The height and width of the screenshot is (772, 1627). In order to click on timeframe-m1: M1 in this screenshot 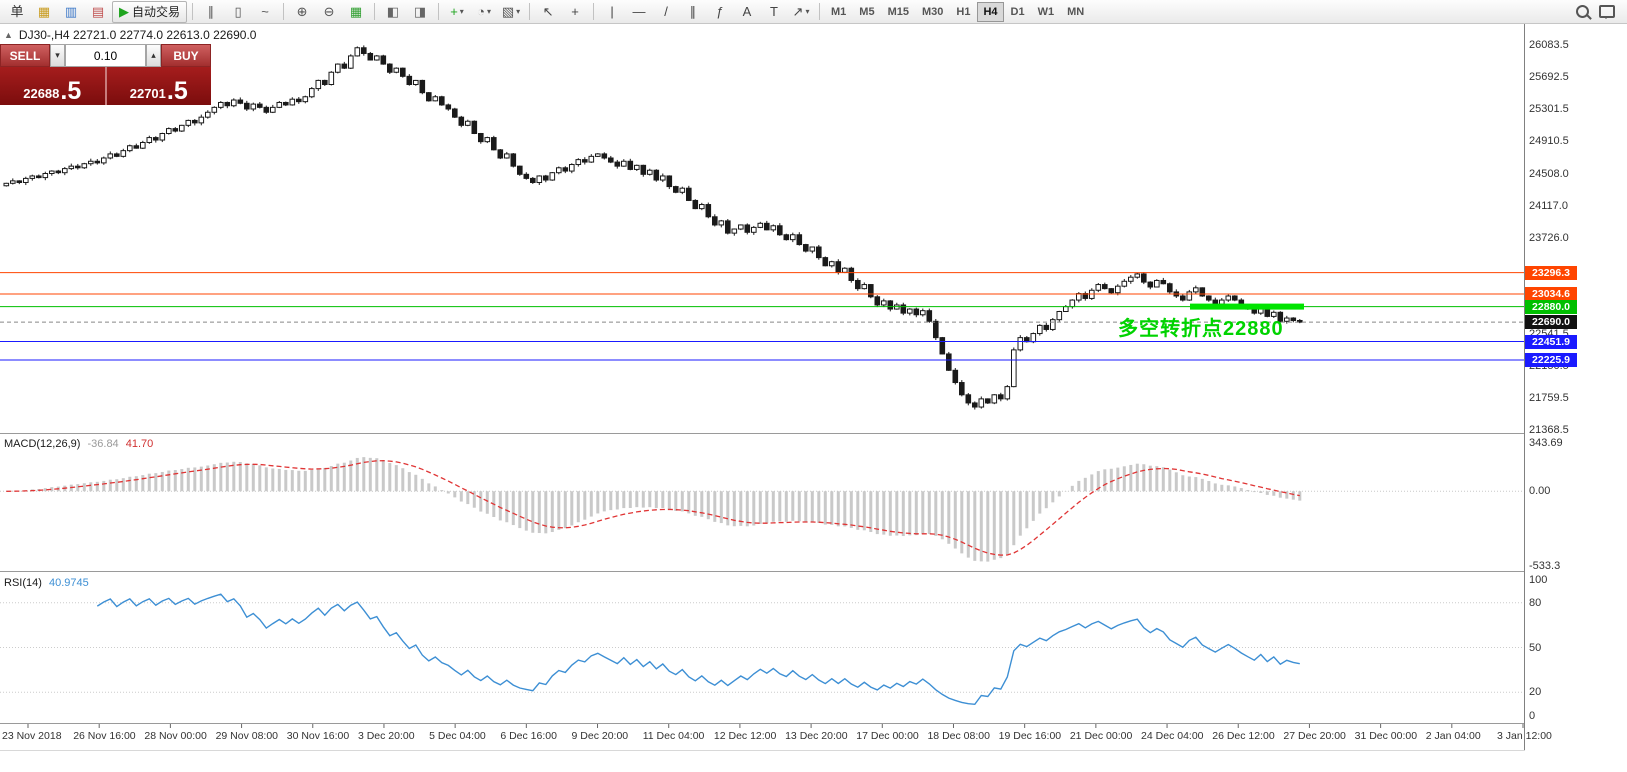, I will do `click(839, 11)`.